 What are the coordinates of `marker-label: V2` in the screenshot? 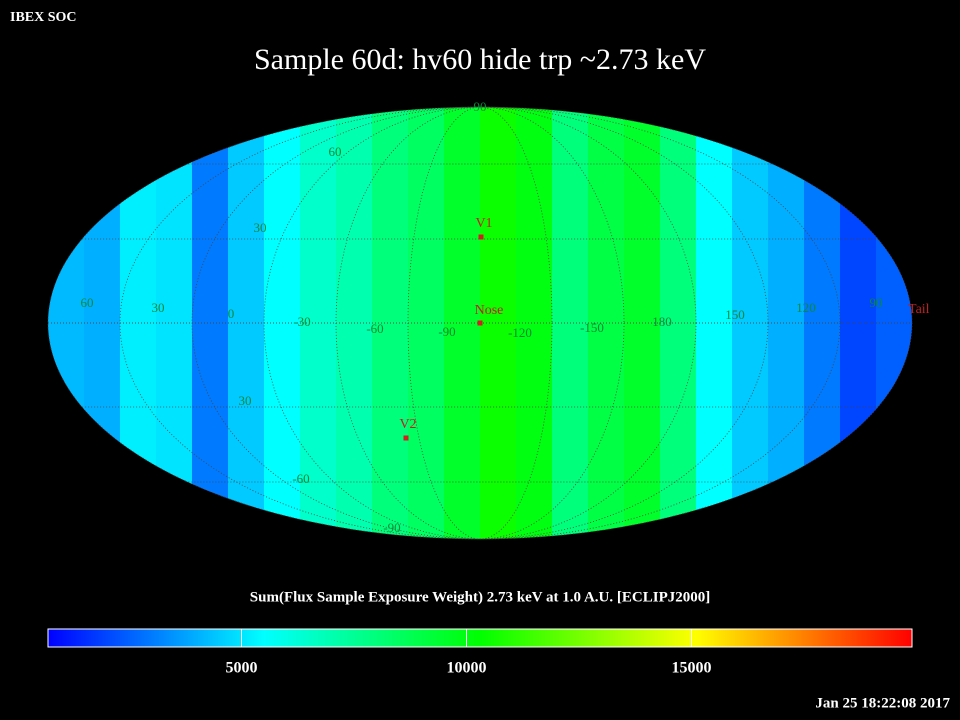 It's located at (407, 424).